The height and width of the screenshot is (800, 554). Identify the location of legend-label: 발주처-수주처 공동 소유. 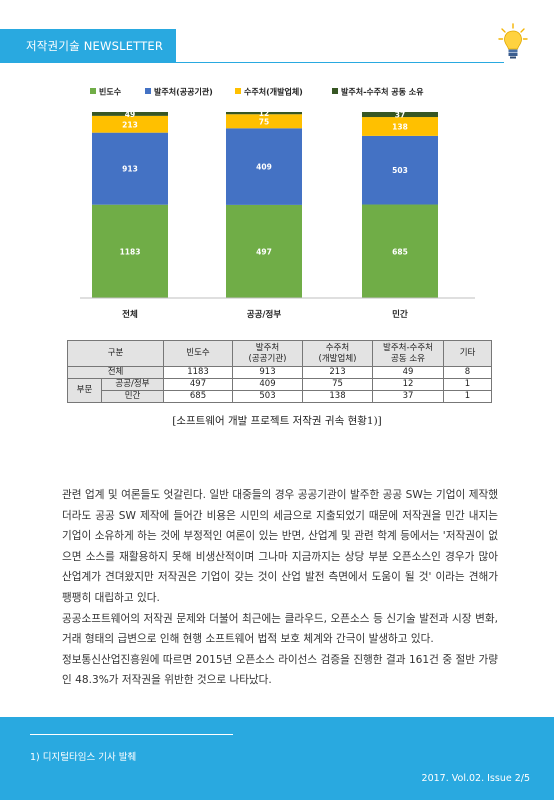
(382, 92).